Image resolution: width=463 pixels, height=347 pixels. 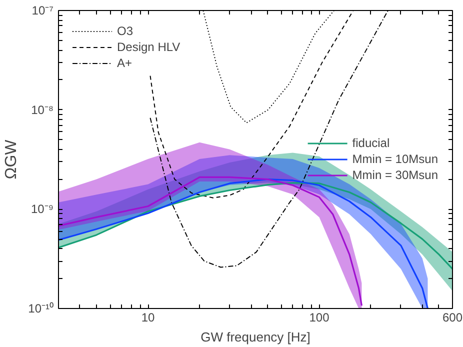 What do you see at coordinates (43, 11) in the screenshot?
I see `y-tick-label: 10⁻⁷` at bounding box center [43, 11].